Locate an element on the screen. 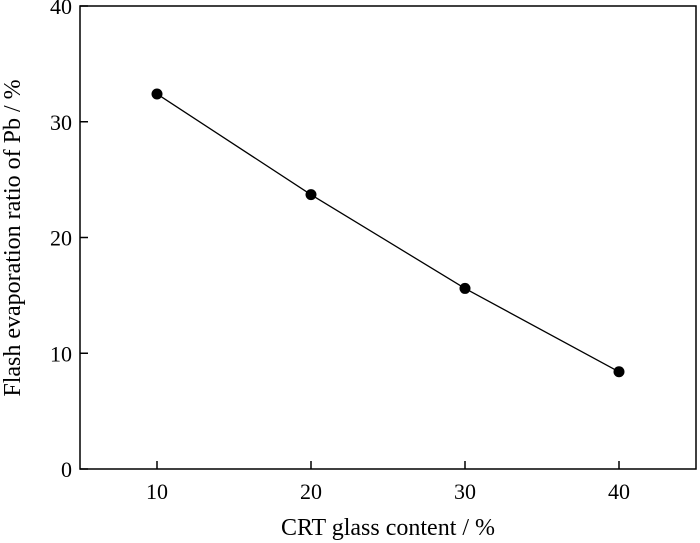 This screenshot has width=700, height=543. x-tick-label: 20 is located at coordinates (311, 491).